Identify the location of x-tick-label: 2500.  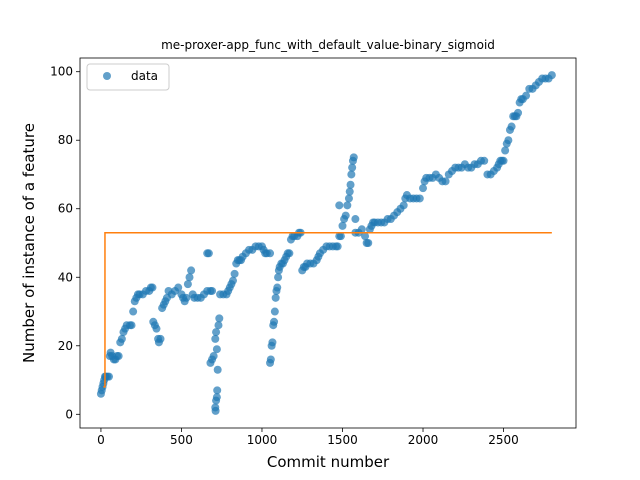
(503, 440).